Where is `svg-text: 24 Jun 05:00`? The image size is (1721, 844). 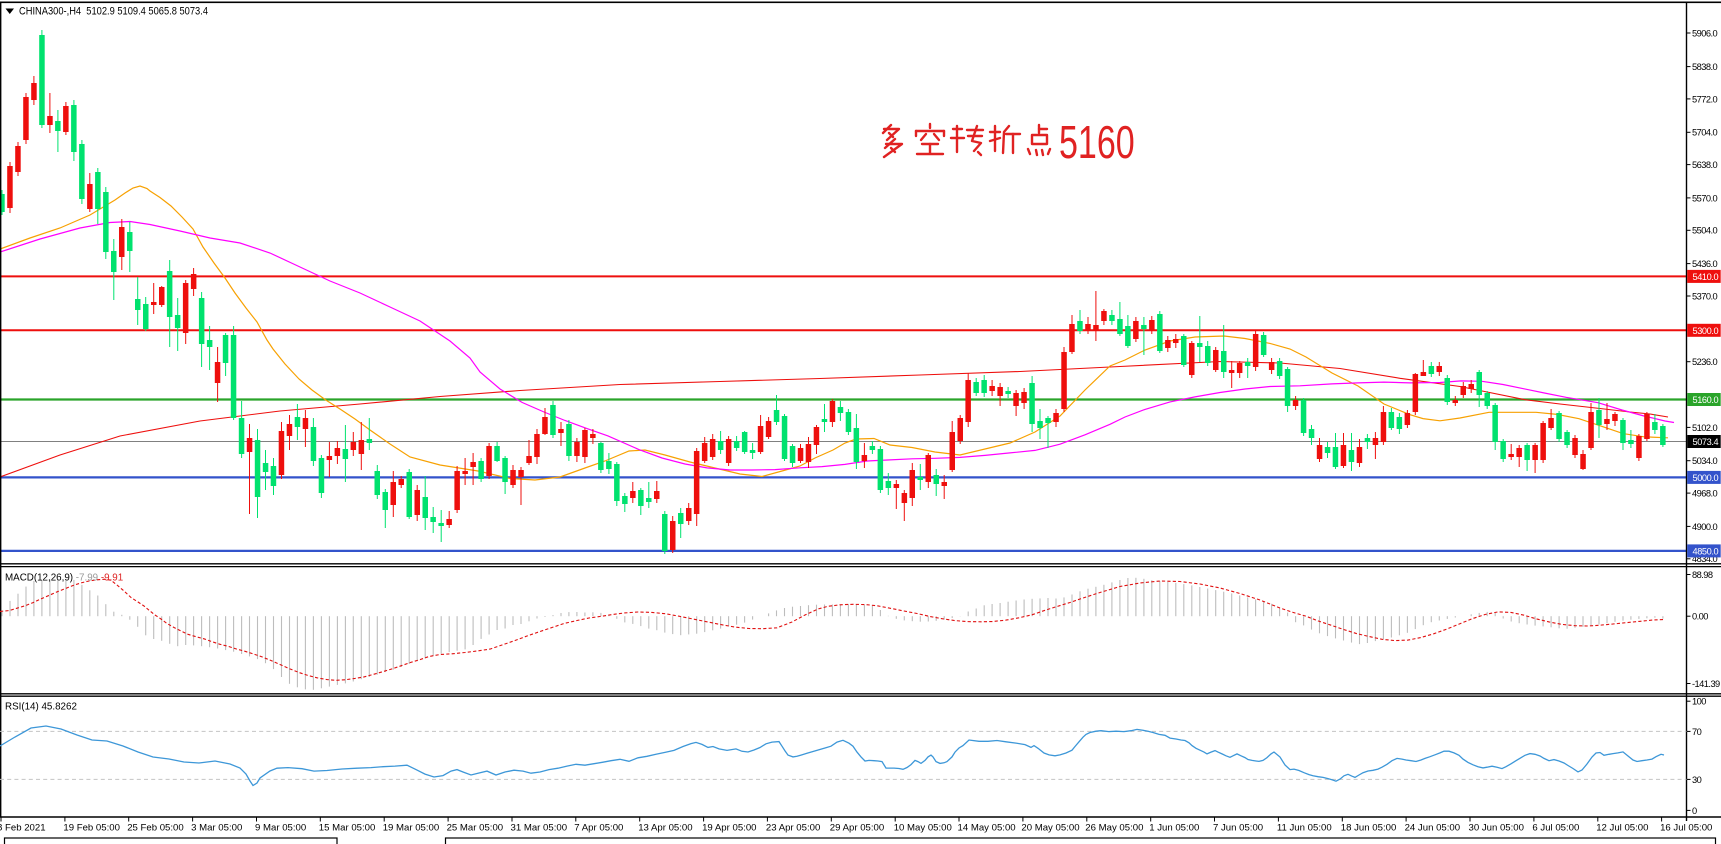 svg-text: 24 Jun 05:00 is located at coordinates (1432, 828).